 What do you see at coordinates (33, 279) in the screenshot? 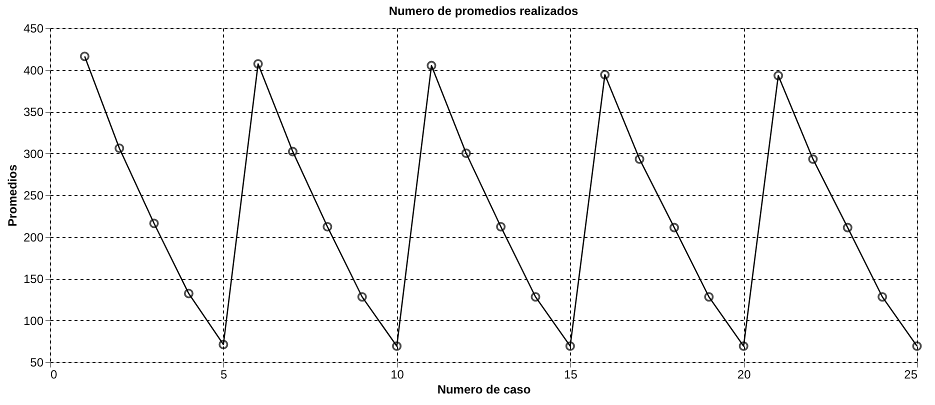
I see `y-tick-label: 150` at bounding box center [33, 279].